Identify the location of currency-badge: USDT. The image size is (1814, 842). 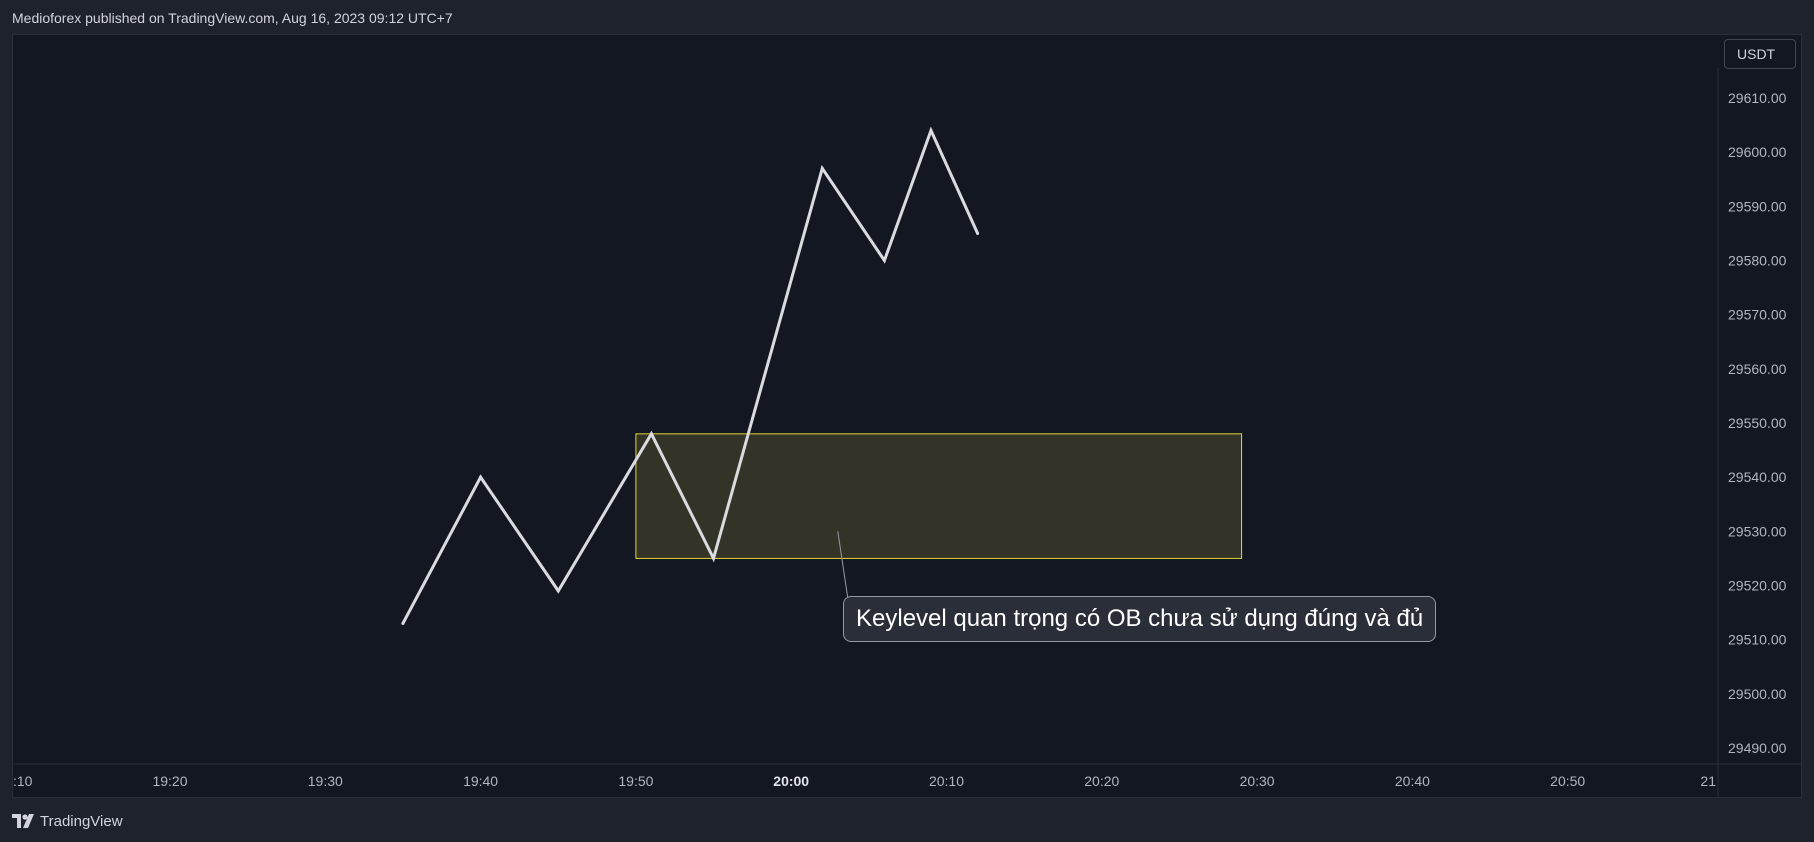
(1760, 54).